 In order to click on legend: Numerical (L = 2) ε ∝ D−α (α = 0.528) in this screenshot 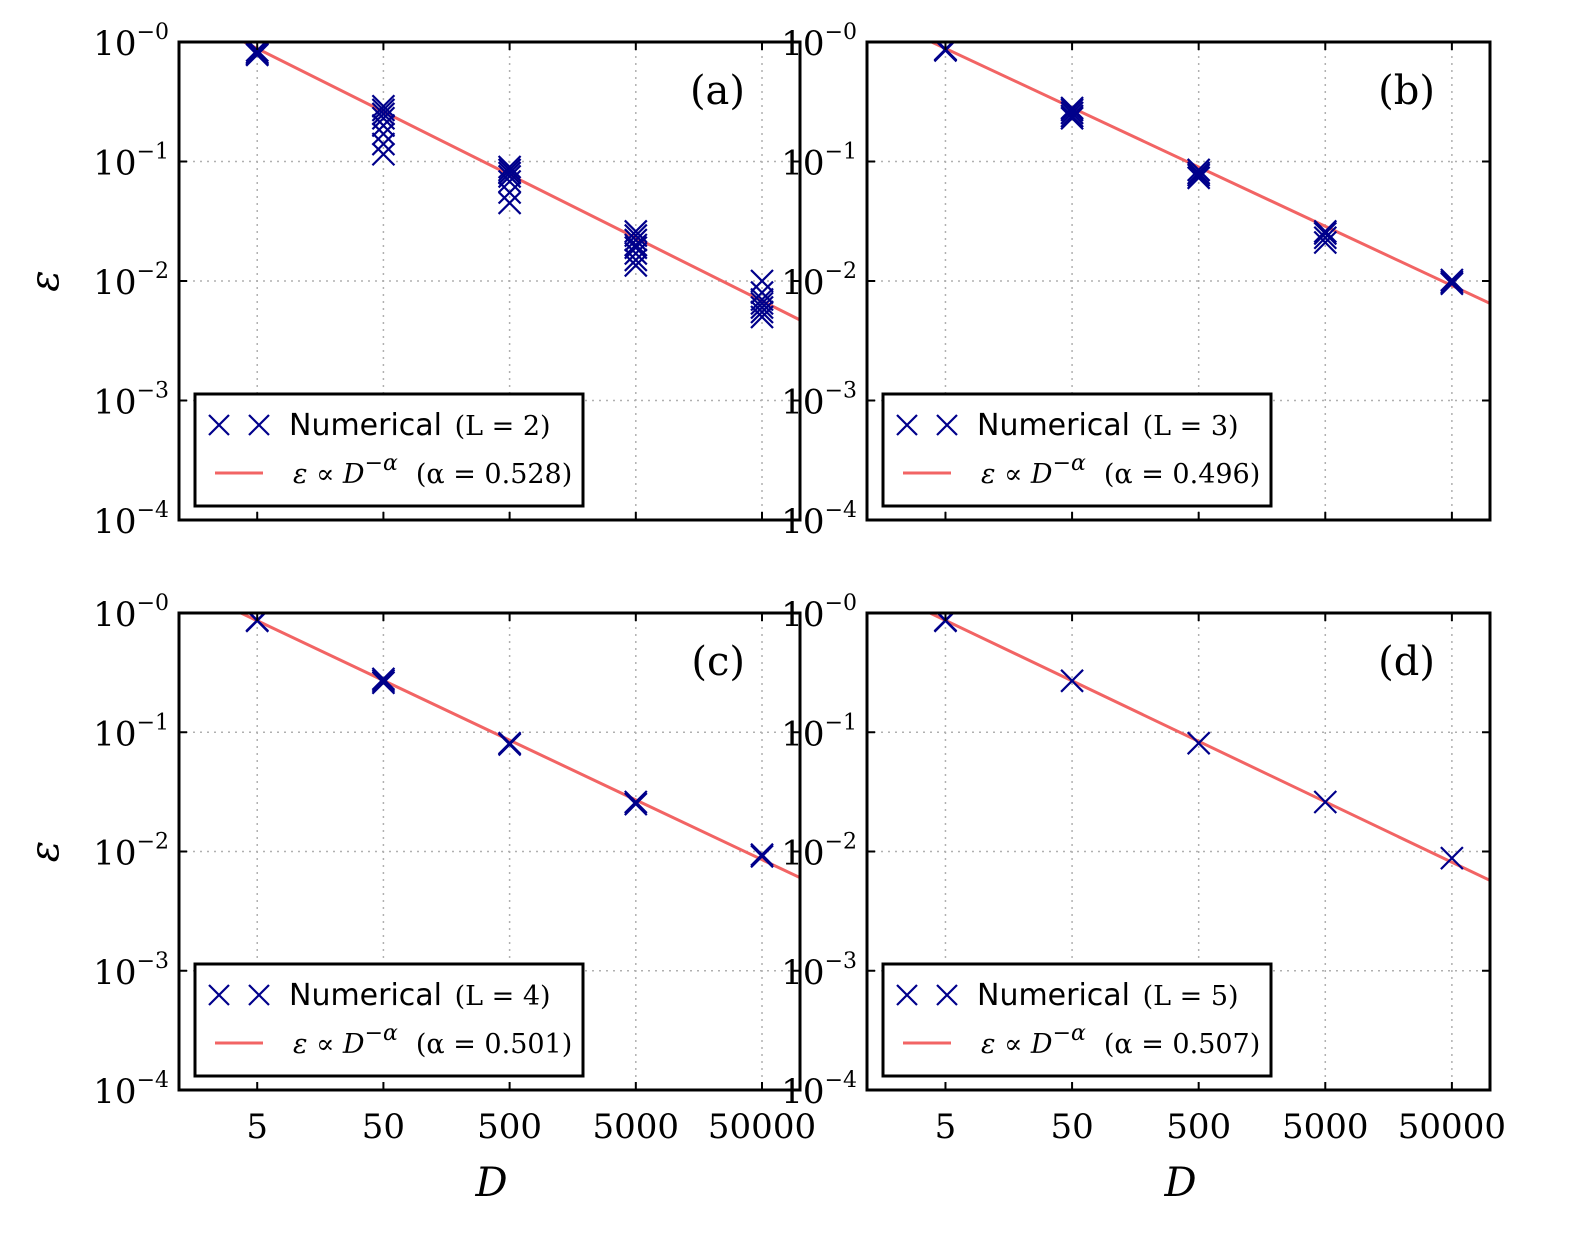, I will do `click(389, 450)`.